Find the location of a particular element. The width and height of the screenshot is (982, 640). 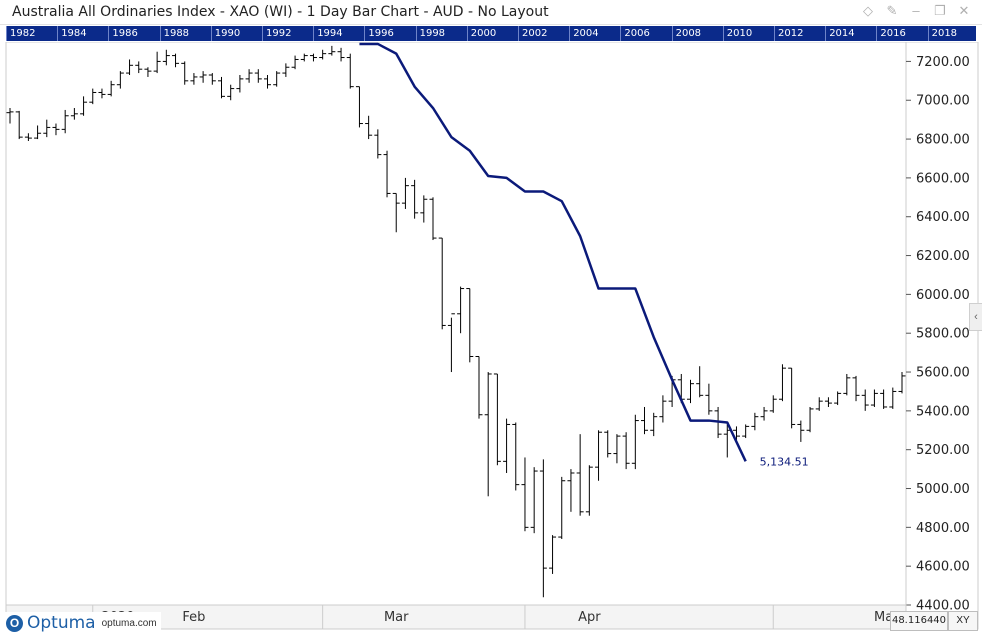

timeline-year-label: 2010 is located at coordinates (748, 33).